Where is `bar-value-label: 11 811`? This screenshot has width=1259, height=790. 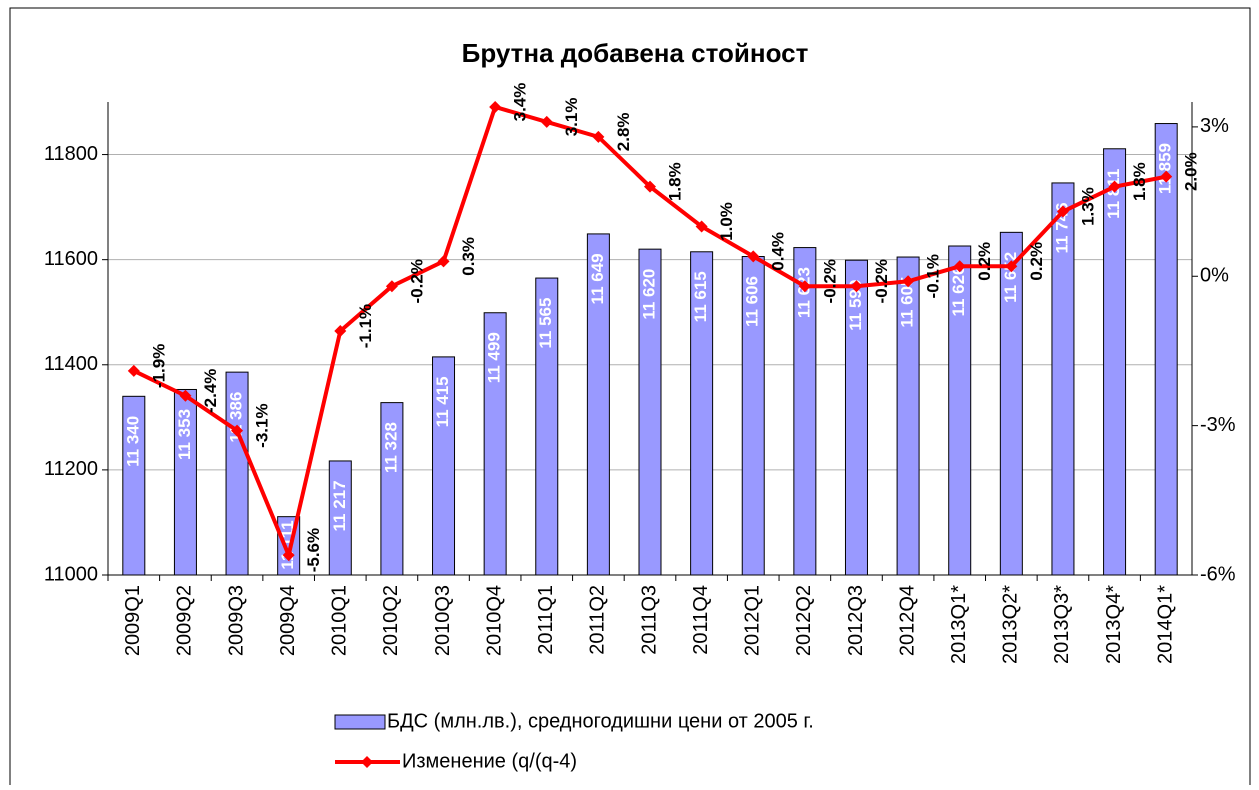
bar-value-label: 11 811 is located at coordinates (1113, 194).